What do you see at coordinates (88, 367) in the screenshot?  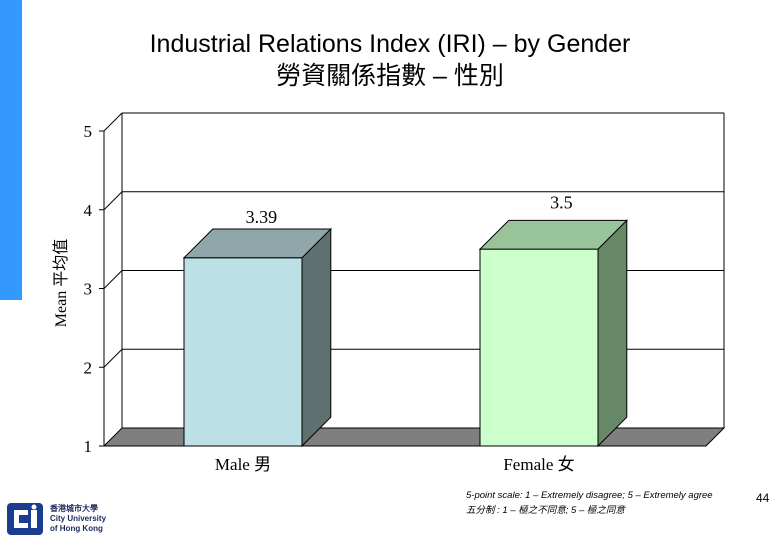 I see `y-tick-label: 2` at bounding box center [88, 367].